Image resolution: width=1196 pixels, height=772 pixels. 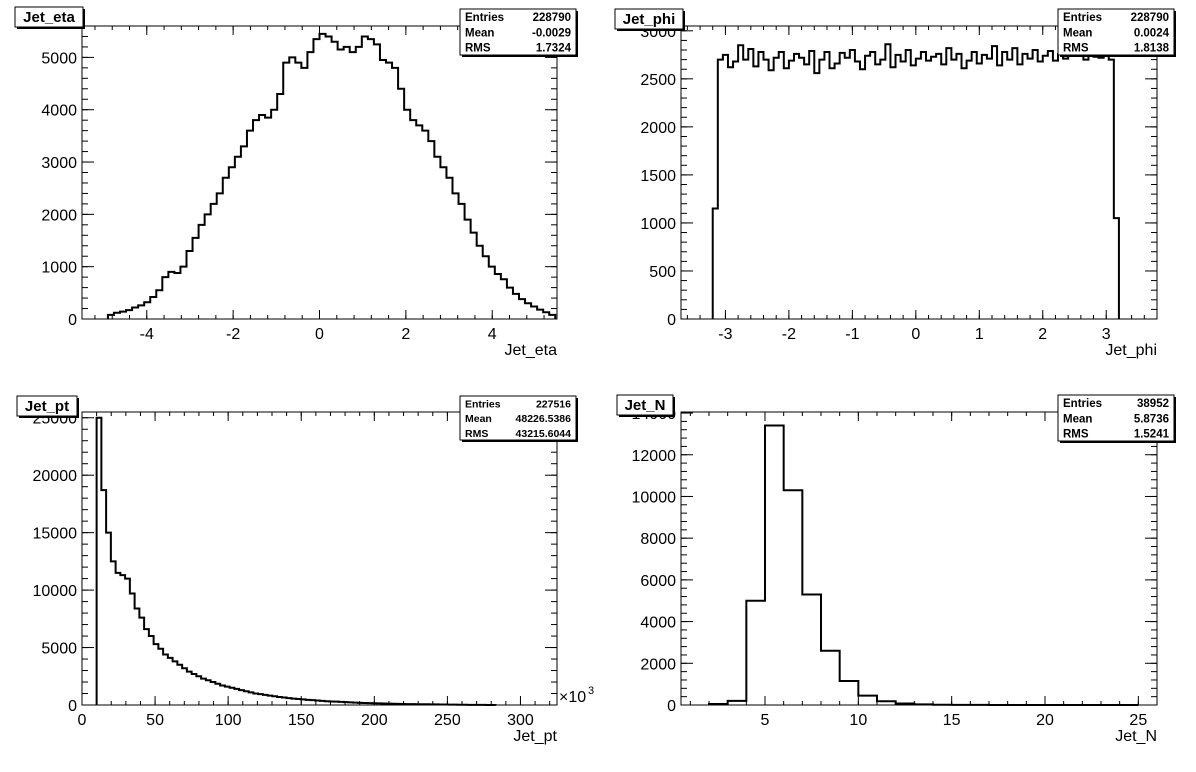 What do you see at coordinates (654, 456) in the screenshot?
I see `y-tick-label: 12000` at bounding box center [654, 456].